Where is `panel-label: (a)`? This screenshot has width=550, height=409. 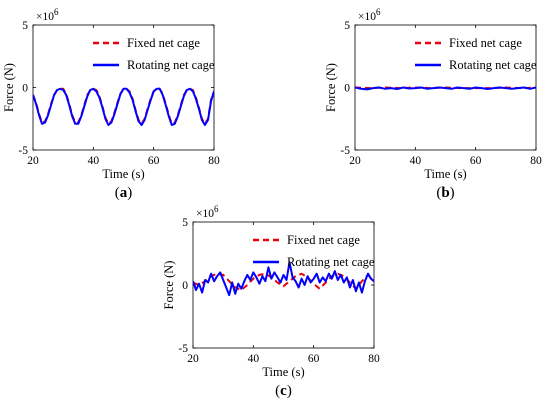
panel-label: (a) is located at coordinates (124, 193).